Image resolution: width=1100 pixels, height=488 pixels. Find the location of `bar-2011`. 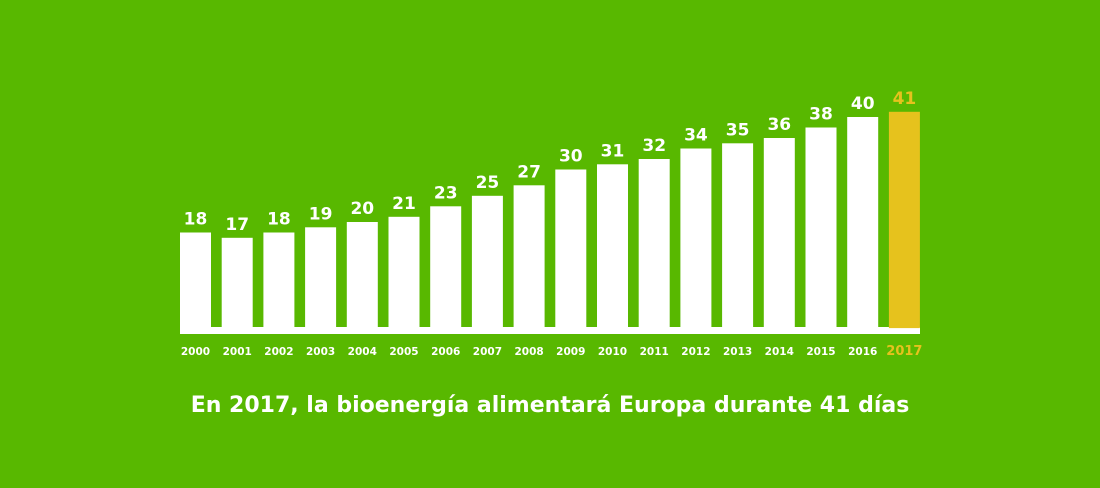

bar-2011 is located at coordinates (654, 243).